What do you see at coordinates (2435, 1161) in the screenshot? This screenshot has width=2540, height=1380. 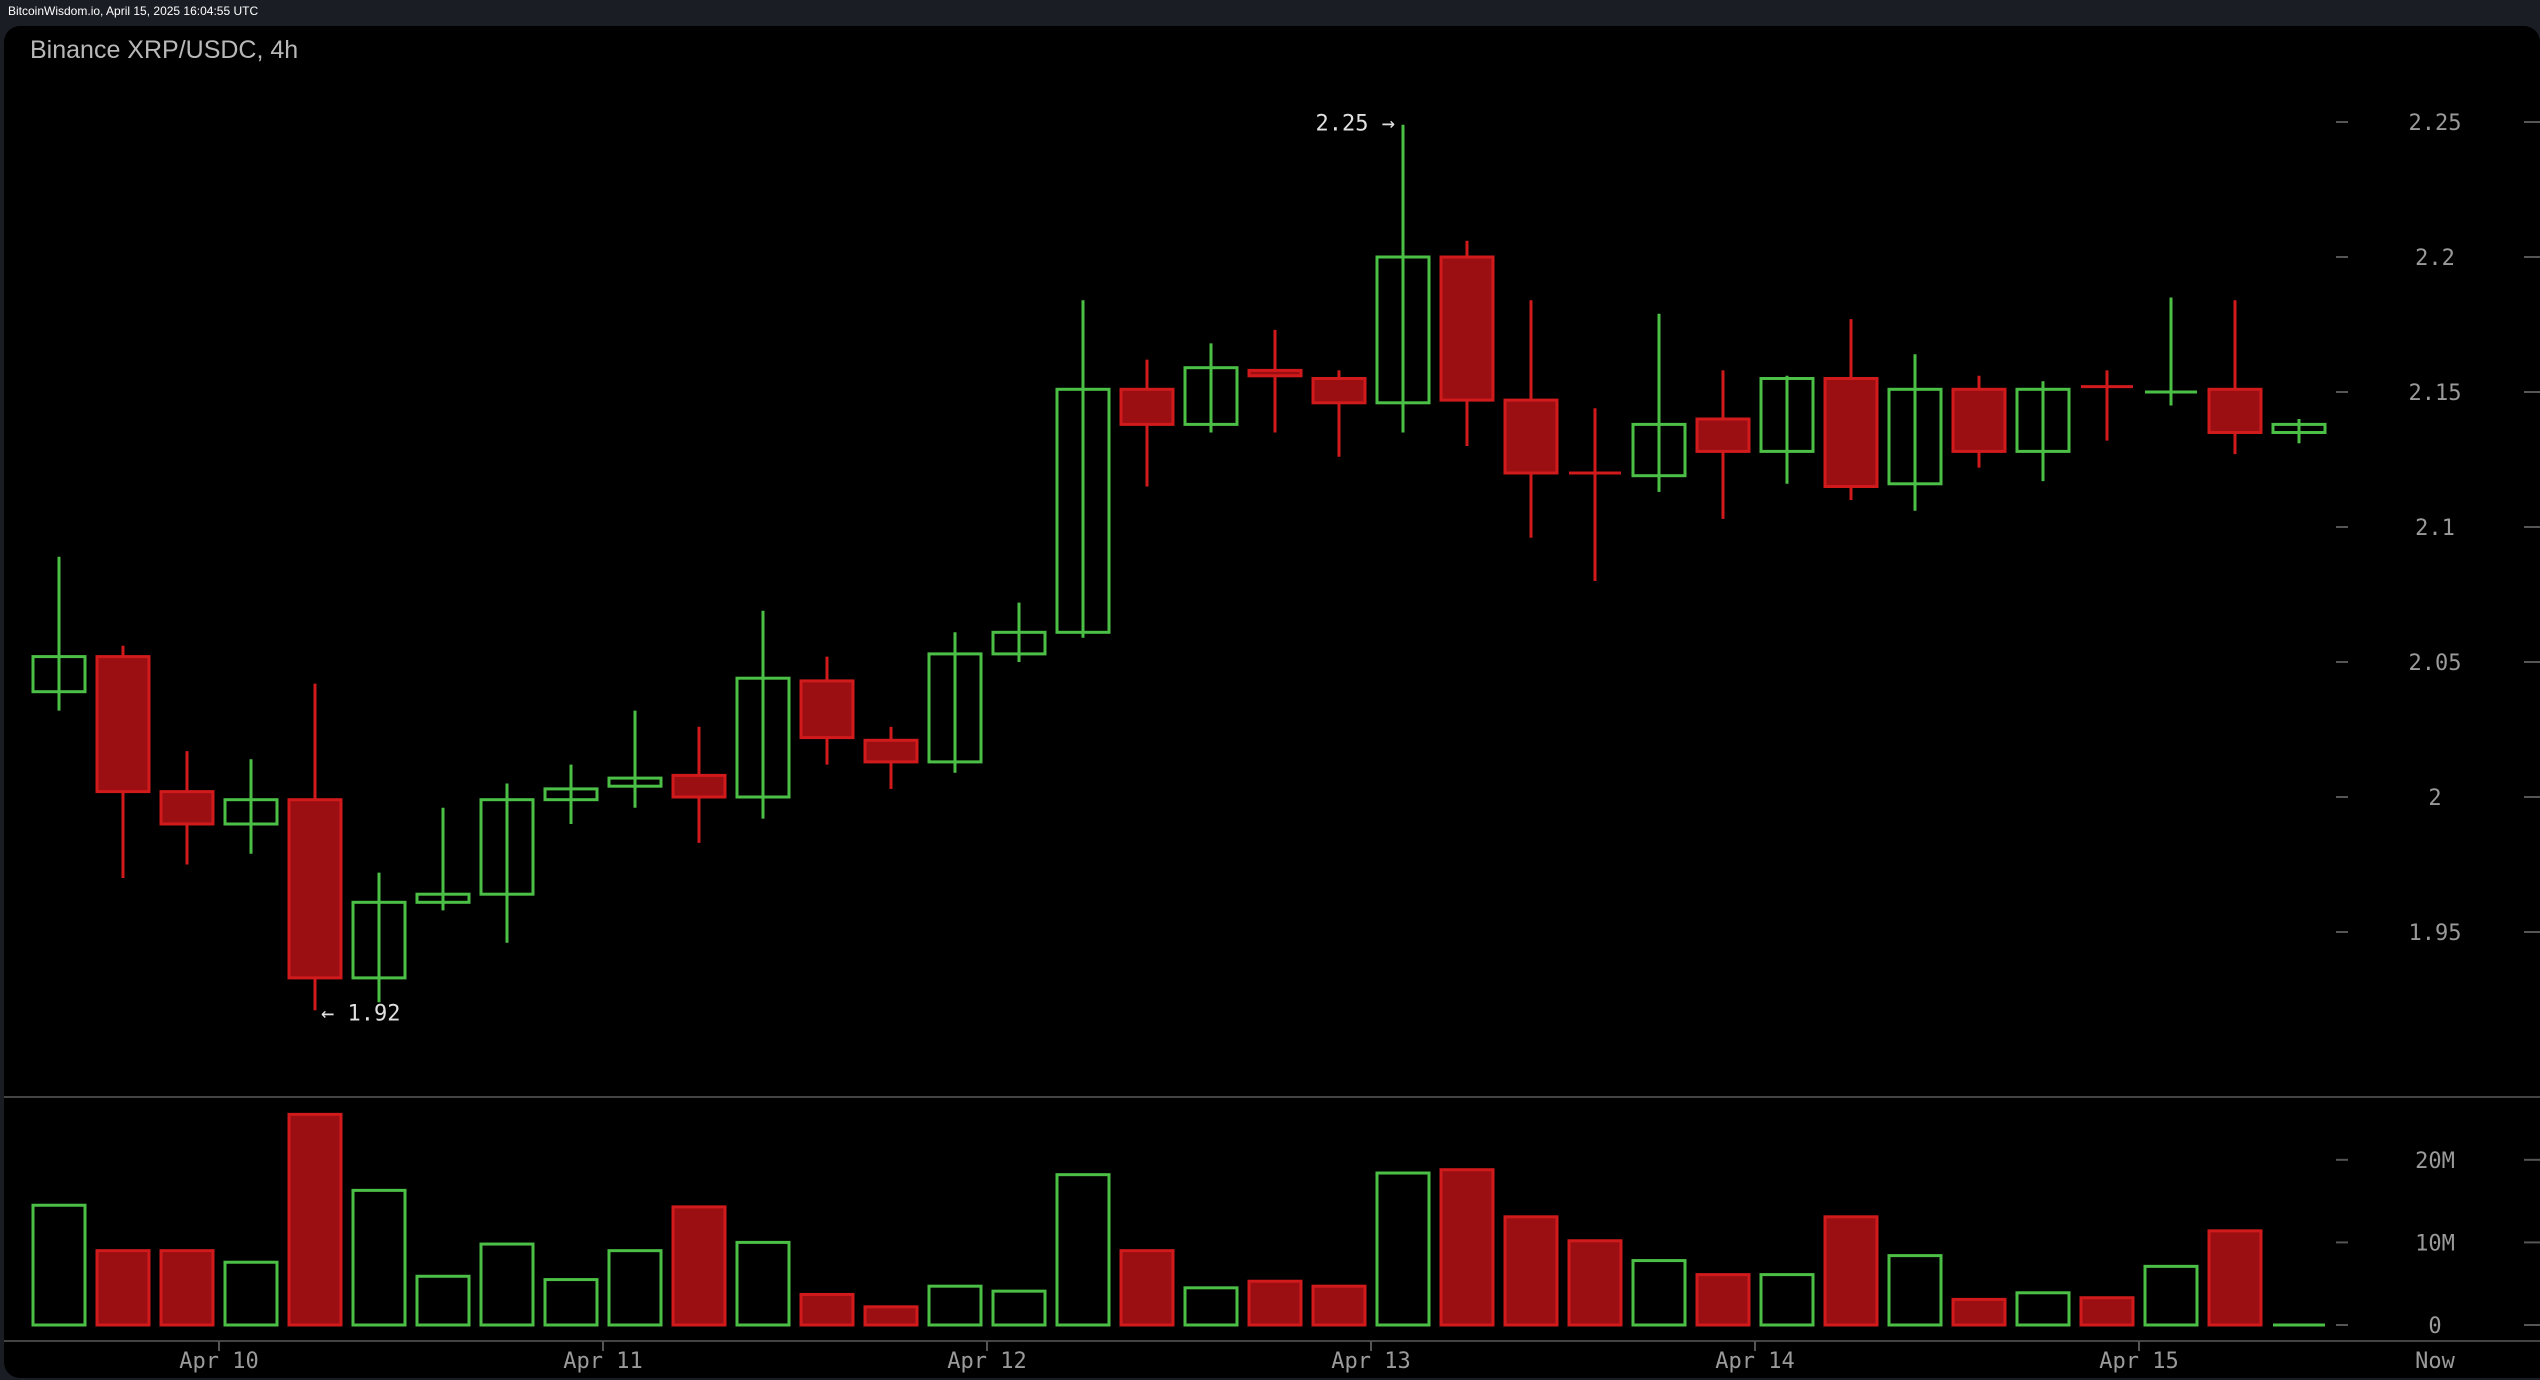 I see `volume-tick-label: 20M` at bounding box center [2435, 1161].